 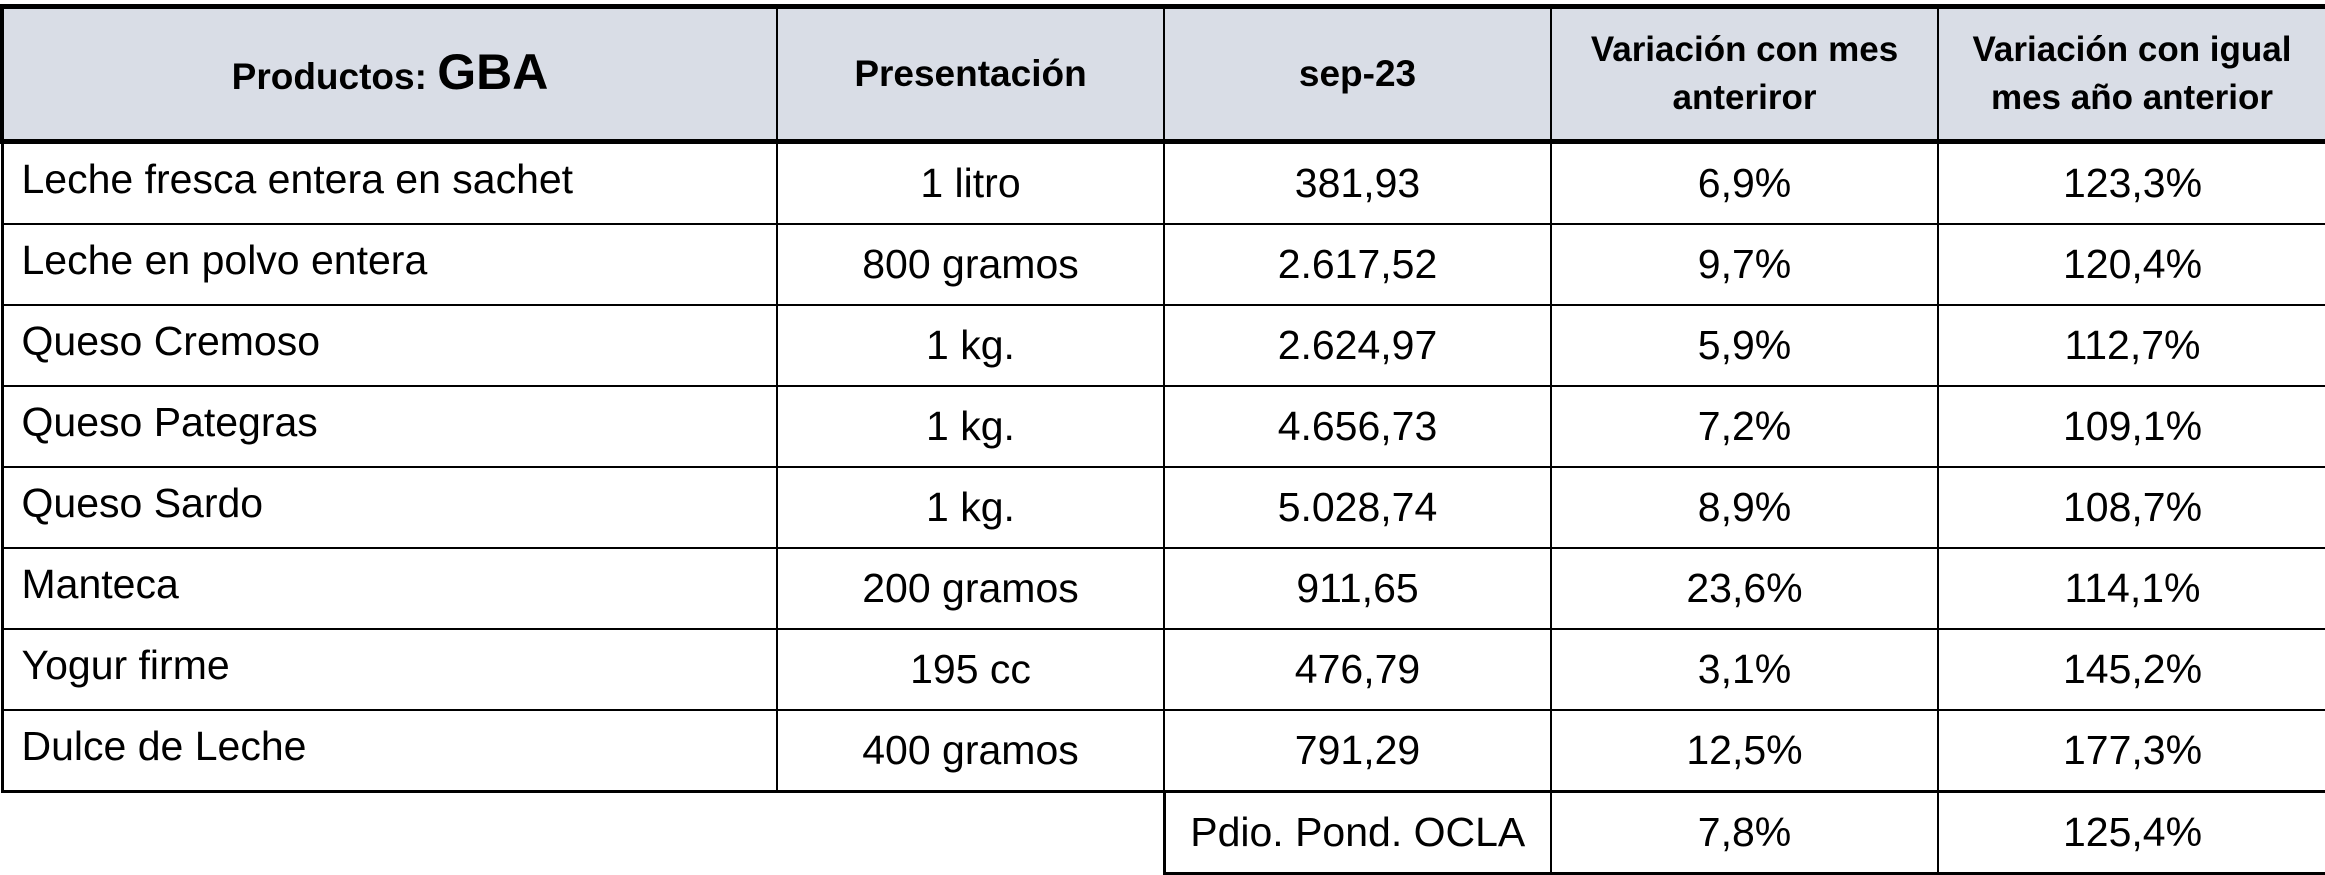 I want to click on cell-presentacion: 400 gramos, so click(x=970, y=751).